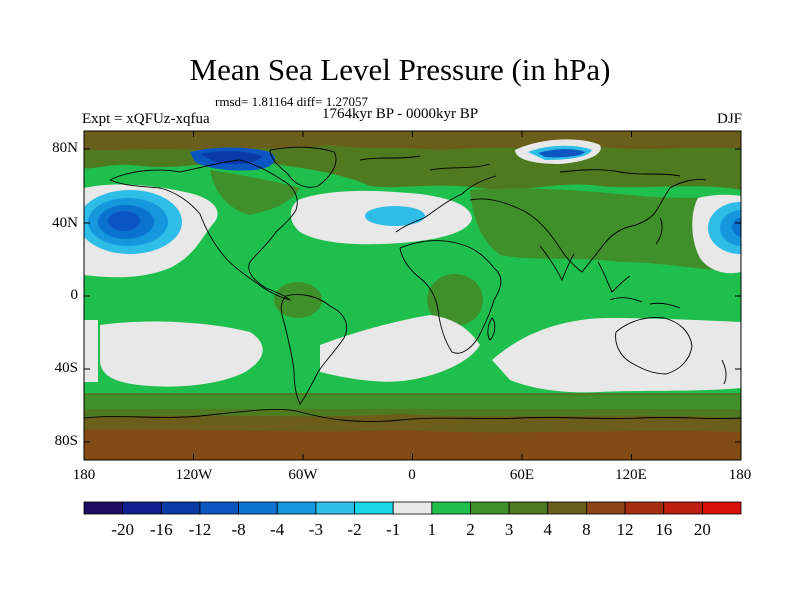 Image resolution: width=800 pixels, height=600 pixels. I want to click on map-title: Mean Sea Level Pressure (in hPa), so click(400, 69).